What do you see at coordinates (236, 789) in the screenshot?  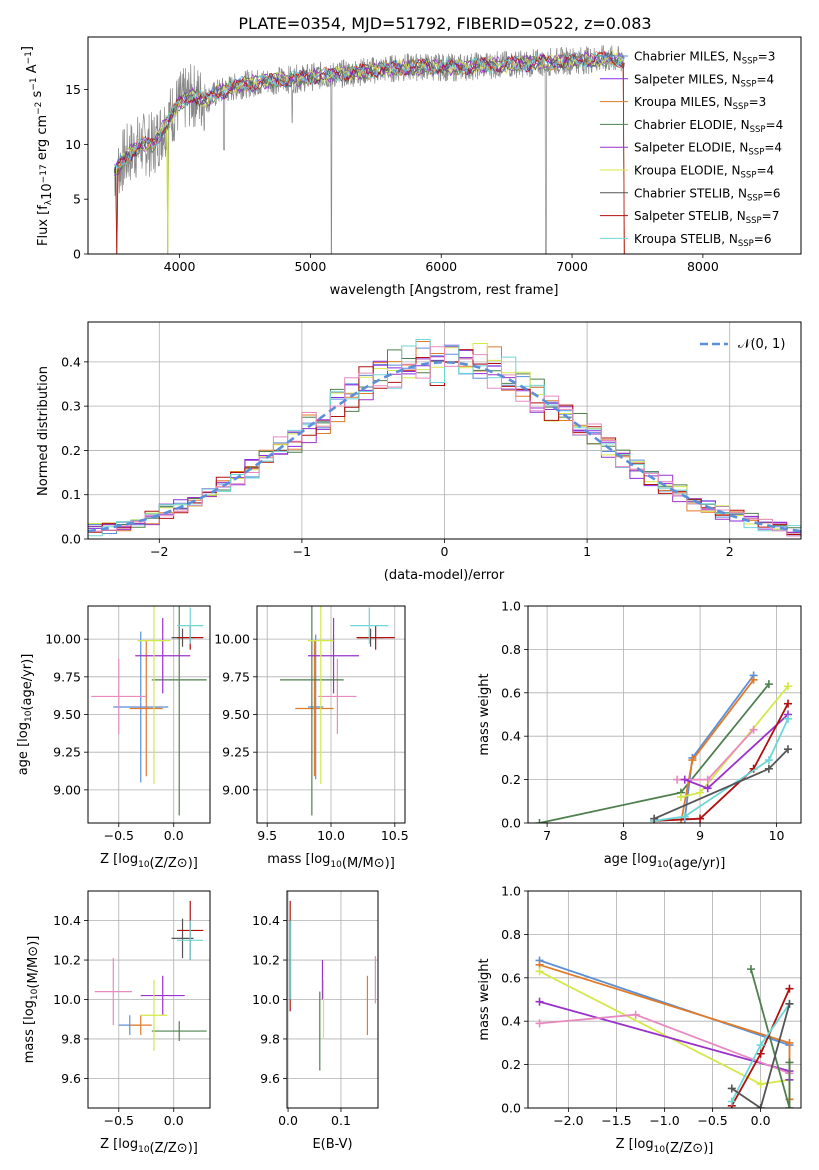 I see `y-tick-label: 9.00` at bounding box center [236, 789].